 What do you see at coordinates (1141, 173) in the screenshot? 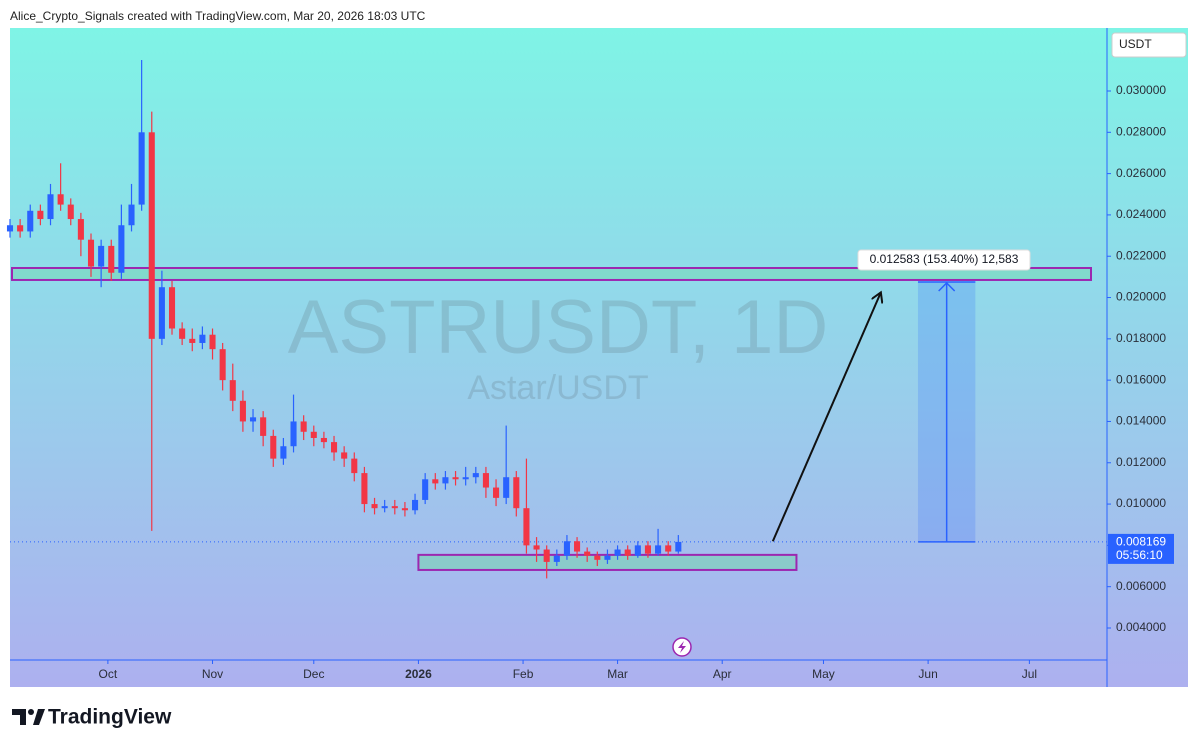
I see `y-tick-label: 0.026000` at bounding box center [1141, 173].